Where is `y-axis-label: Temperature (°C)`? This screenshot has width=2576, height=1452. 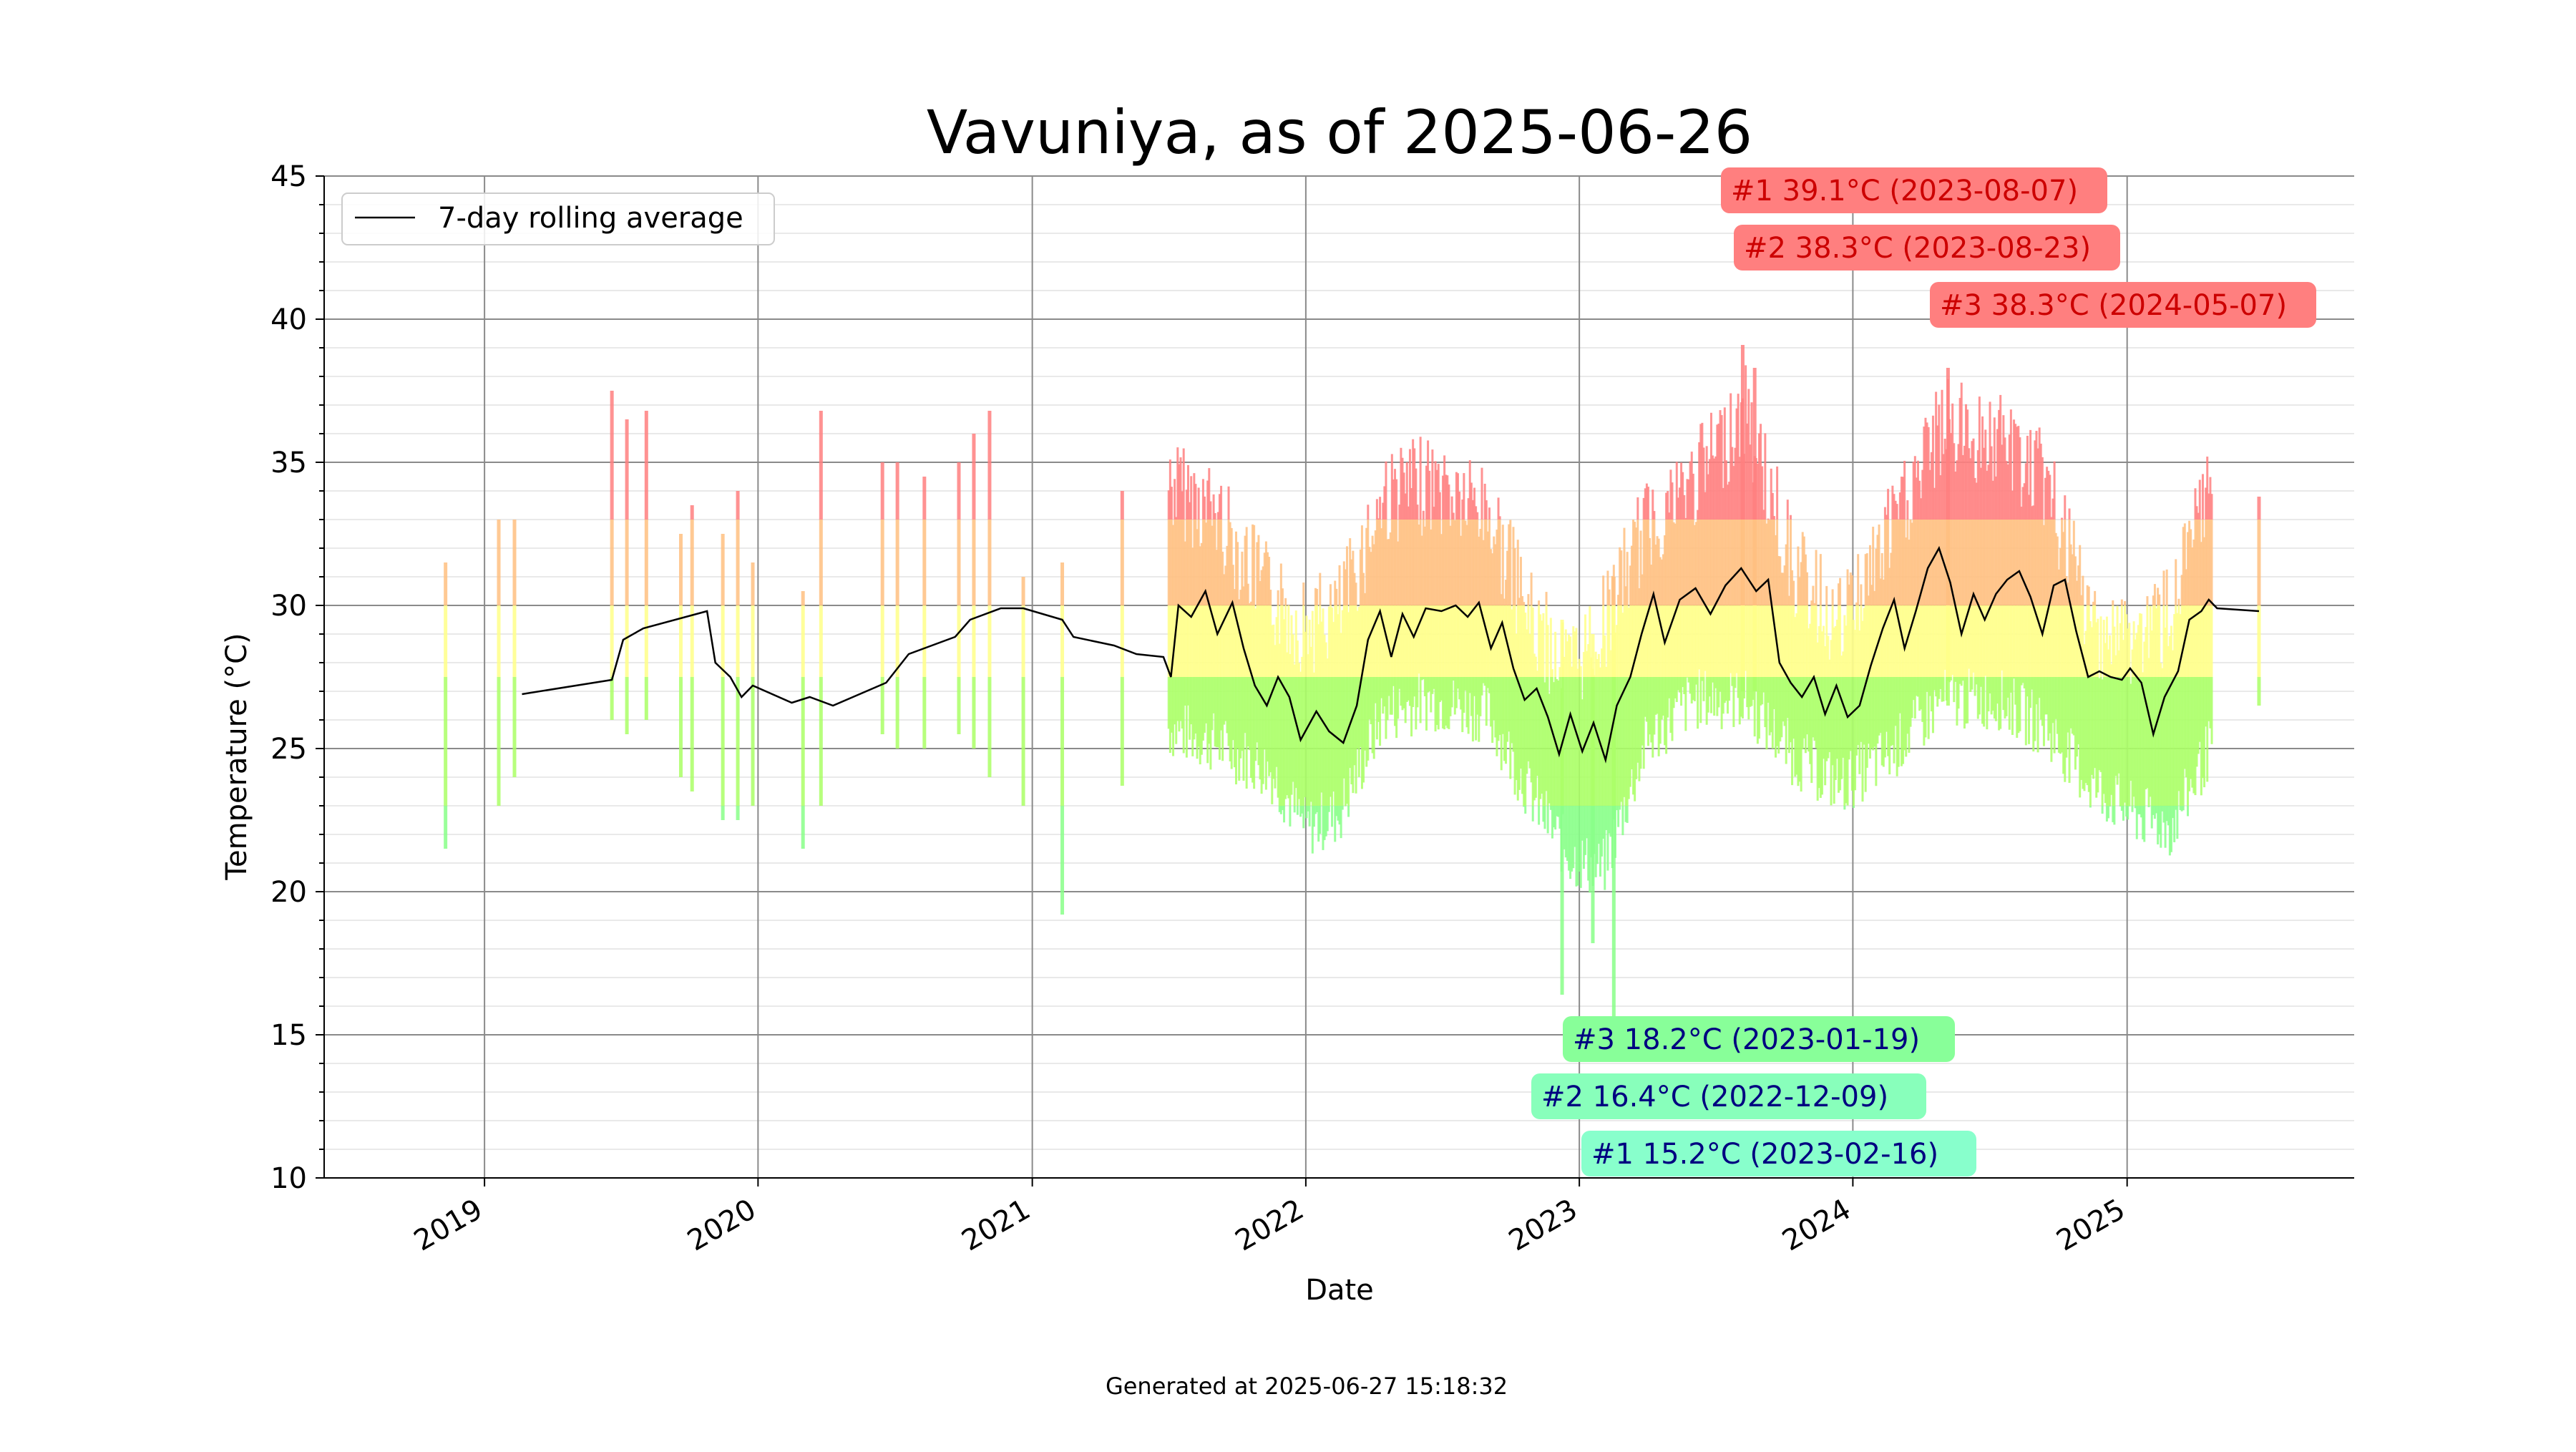
y-axis-label: Temperature (°C) is located at coordinates (236, 756).